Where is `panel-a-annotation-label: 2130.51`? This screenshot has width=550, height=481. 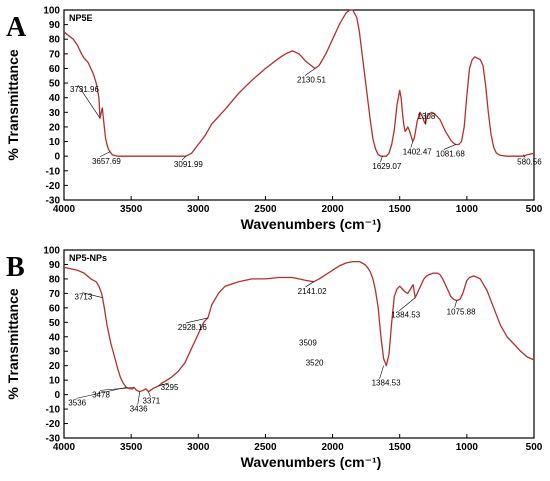 panel-a-annotation-label: 2130.51 is located at coordinates (311, 79).